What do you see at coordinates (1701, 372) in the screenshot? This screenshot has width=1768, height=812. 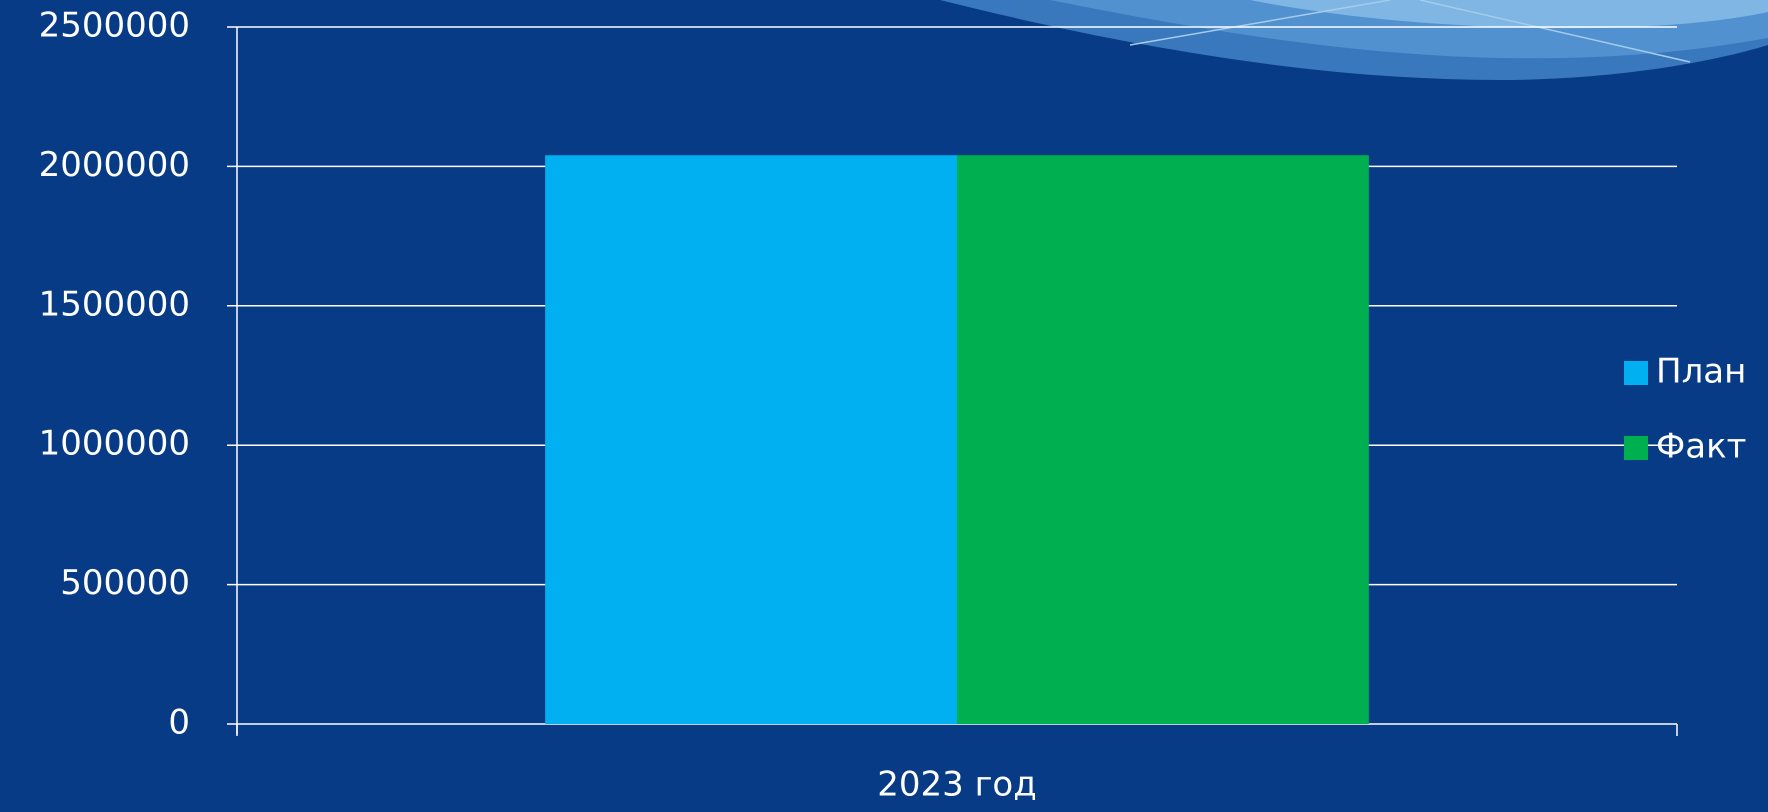 I see `legend-label: План` at bounding box center [1701, 372].